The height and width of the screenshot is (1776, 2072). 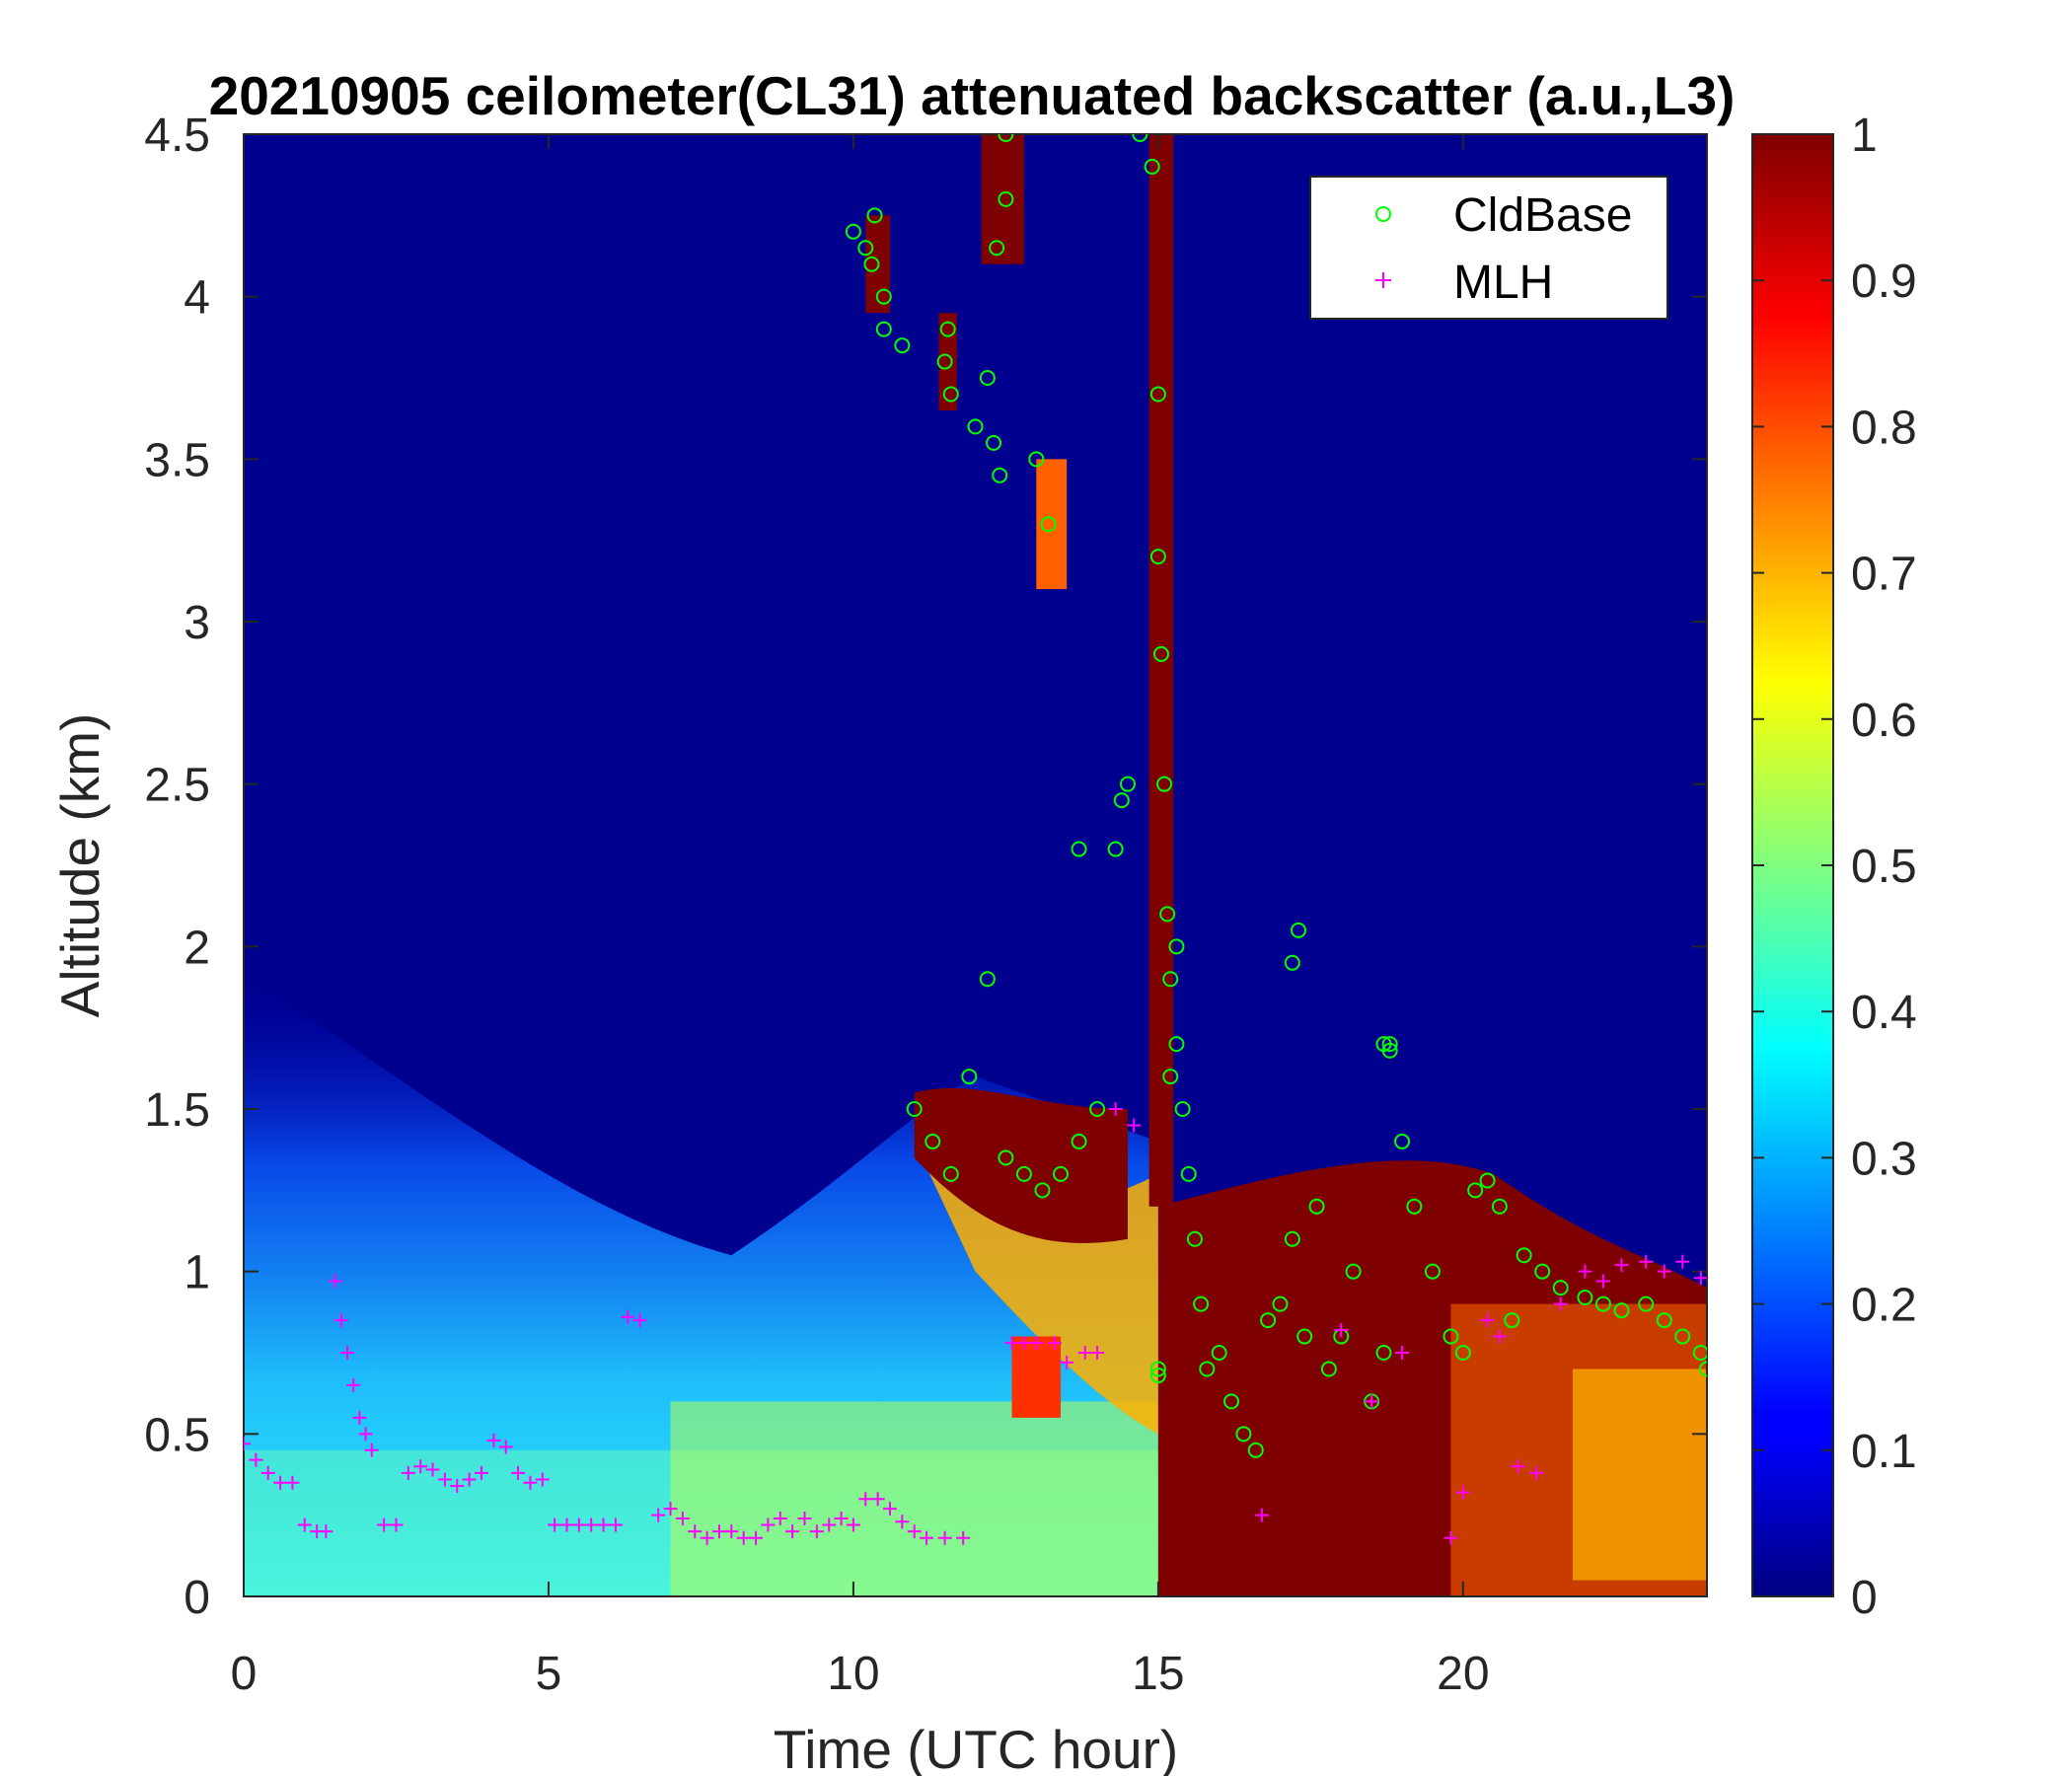 I want to click on x-tick-label: 10, so click(x=853, y=1674).